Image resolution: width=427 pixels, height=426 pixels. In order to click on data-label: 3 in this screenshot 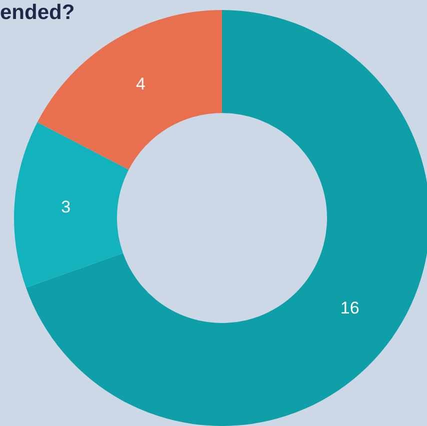, I will do `click(66, 206)`.